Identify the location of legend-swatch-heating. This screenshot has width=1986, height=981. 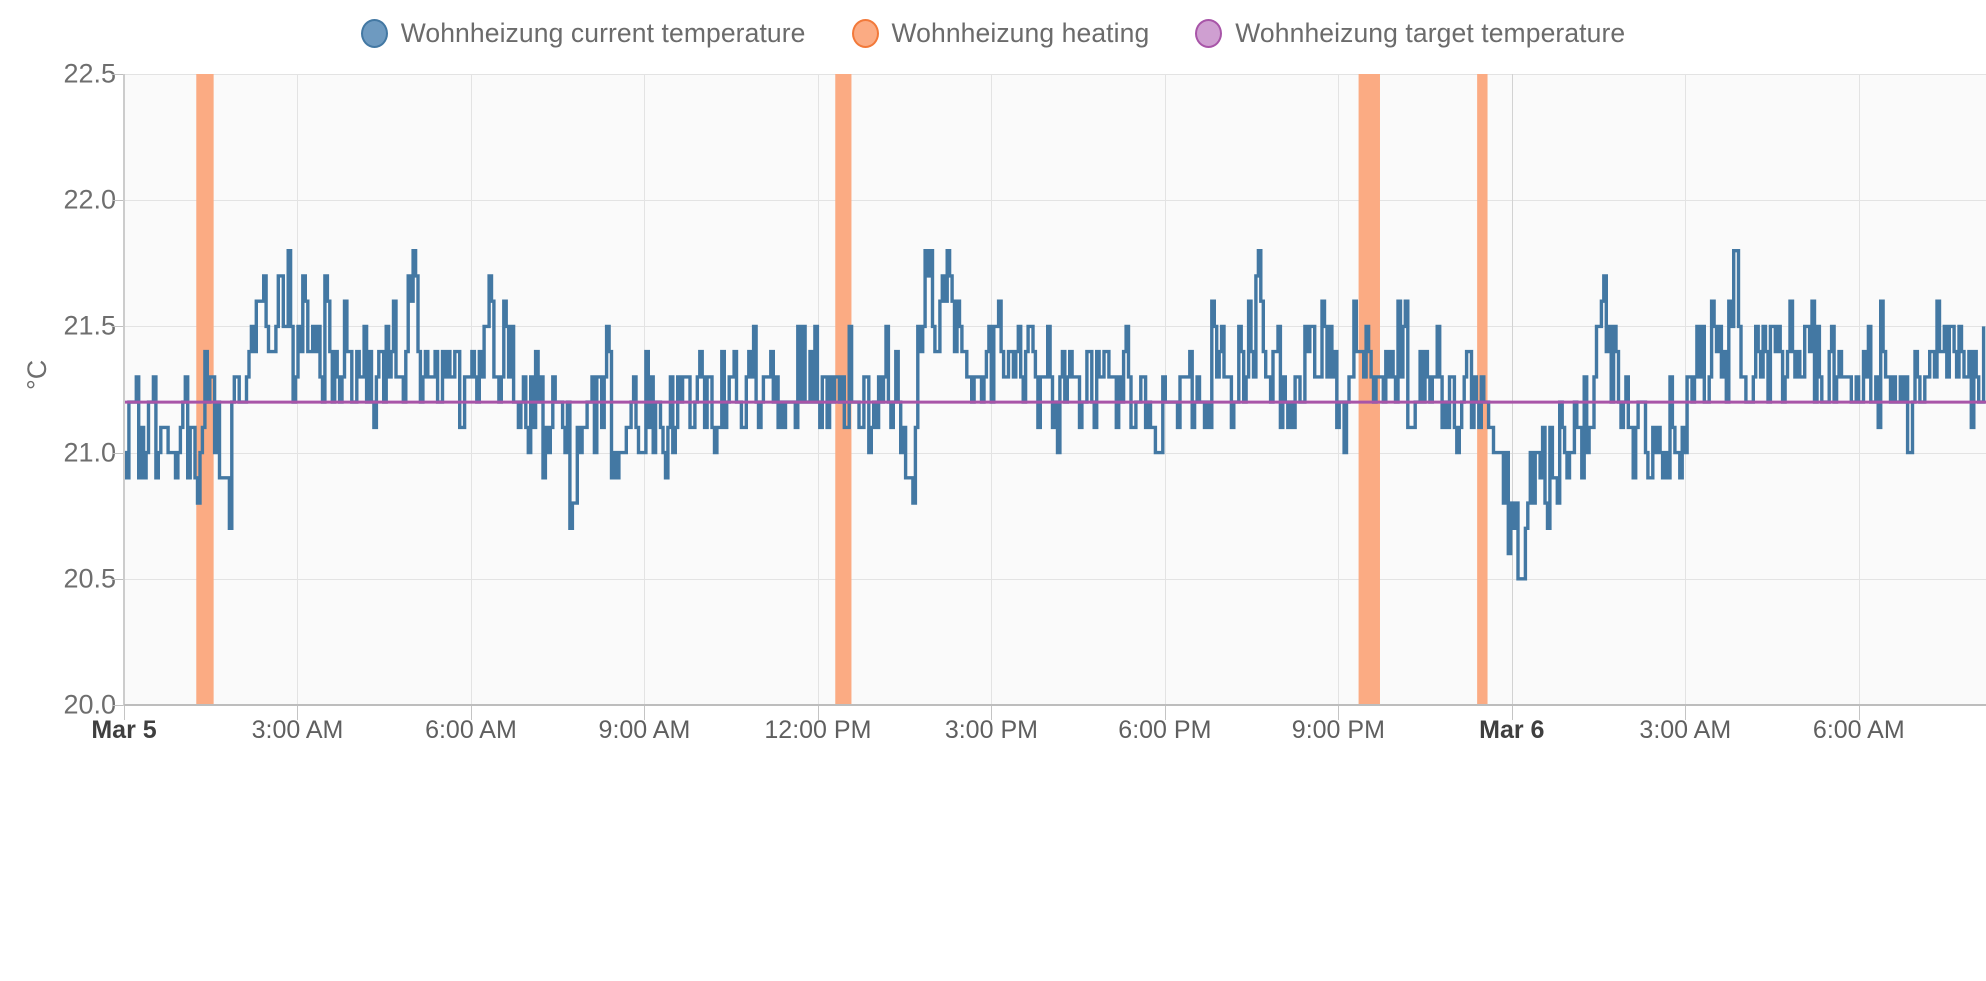
(865, 33).